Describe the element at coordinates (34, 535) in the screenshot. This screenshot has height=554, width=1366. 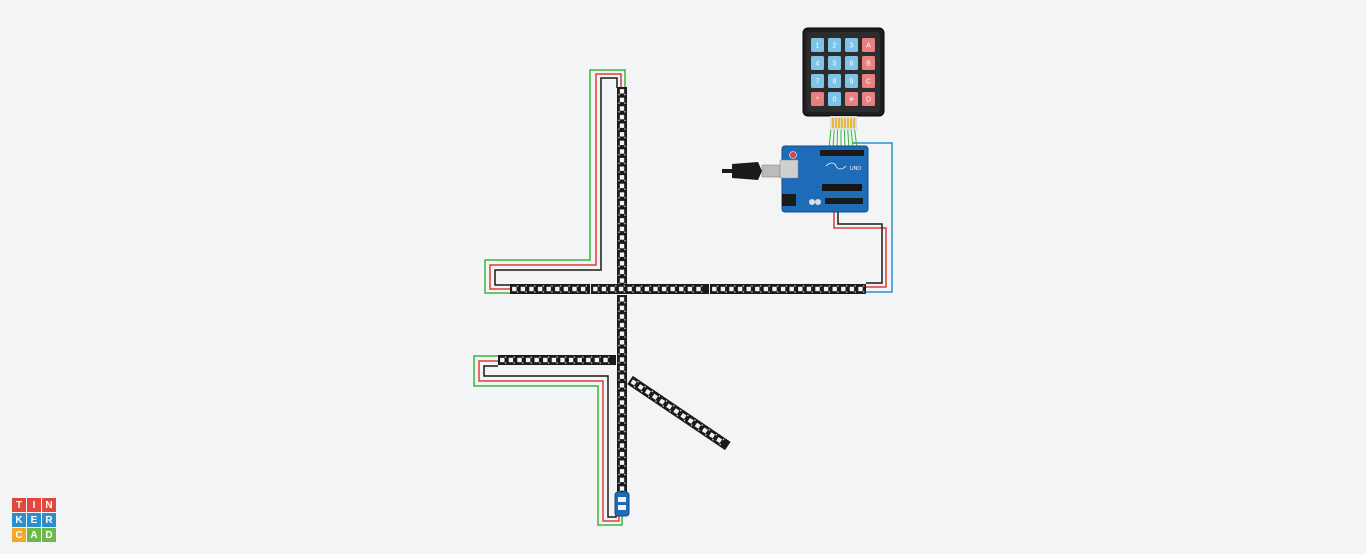
I see `logo-letter: A` at that location.